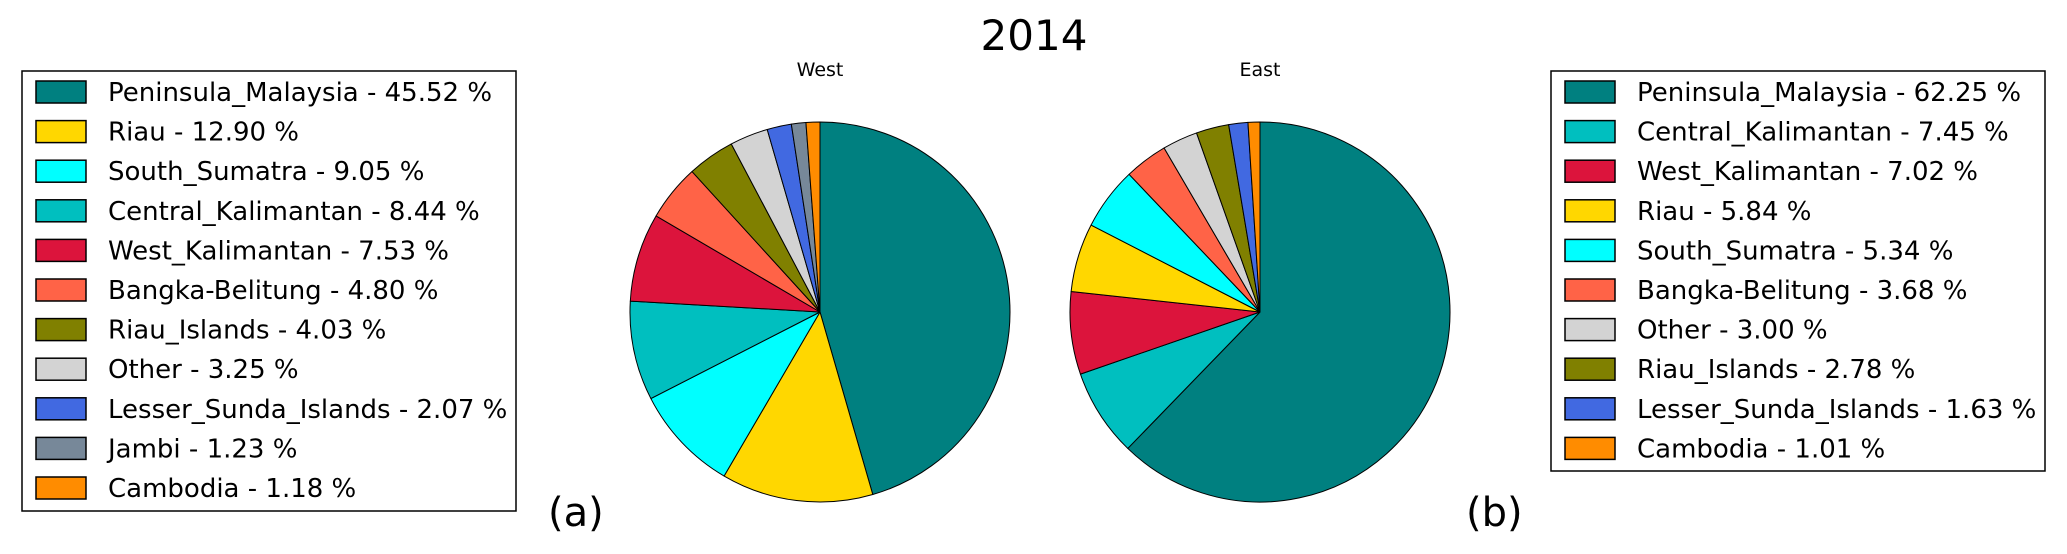 This screenshot has height=554, width=2067. I want to click on legend-east-label: Cambodia - 1.01 %, so click(1761, 449).